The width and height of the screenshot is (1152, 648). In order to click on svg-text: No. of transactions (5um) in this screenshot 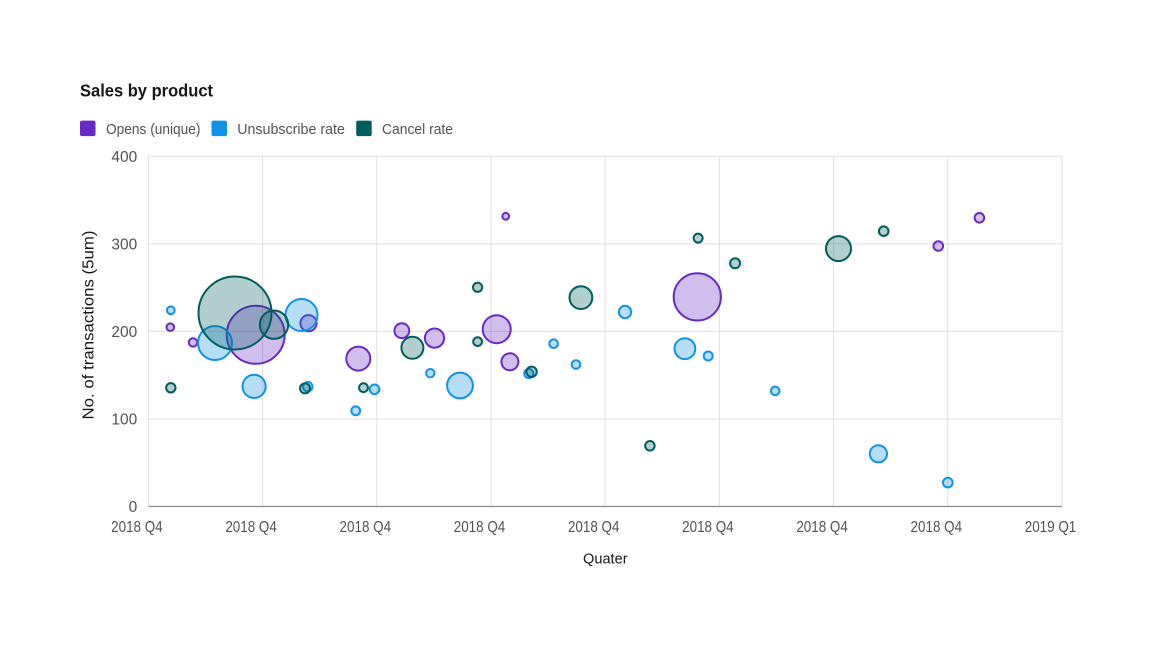, I will do `click(89, 325)`.